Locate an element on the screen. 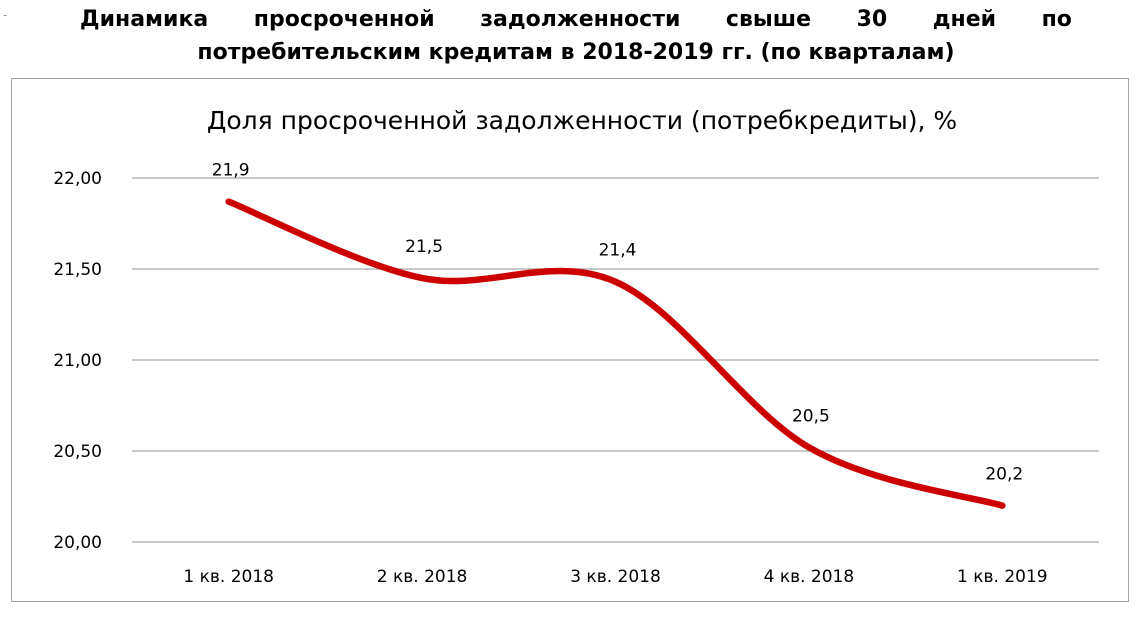  heading-word: по is located at coordinates (1056, 19).